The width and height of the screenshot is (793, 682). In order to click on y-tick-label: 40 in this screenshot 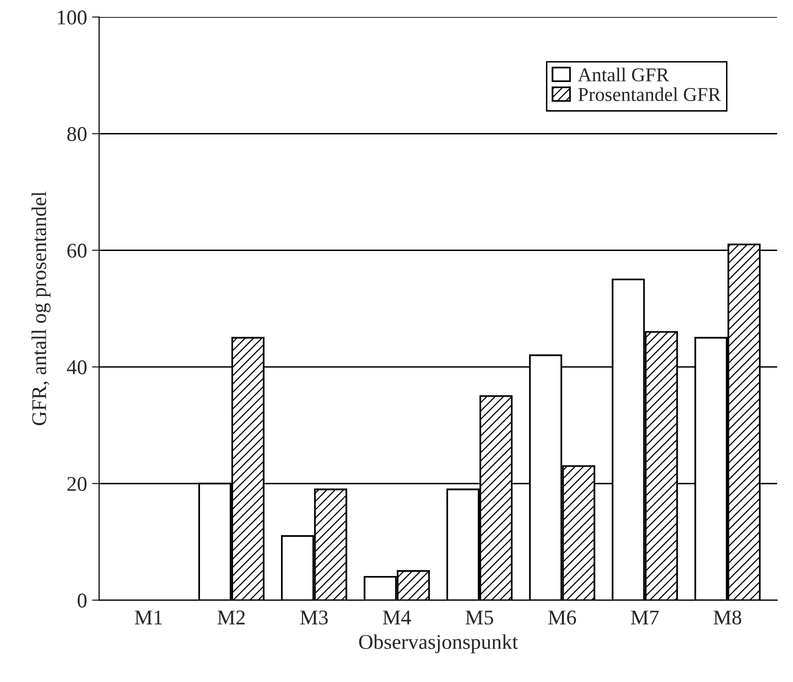, I will do `click(76, 367)`.